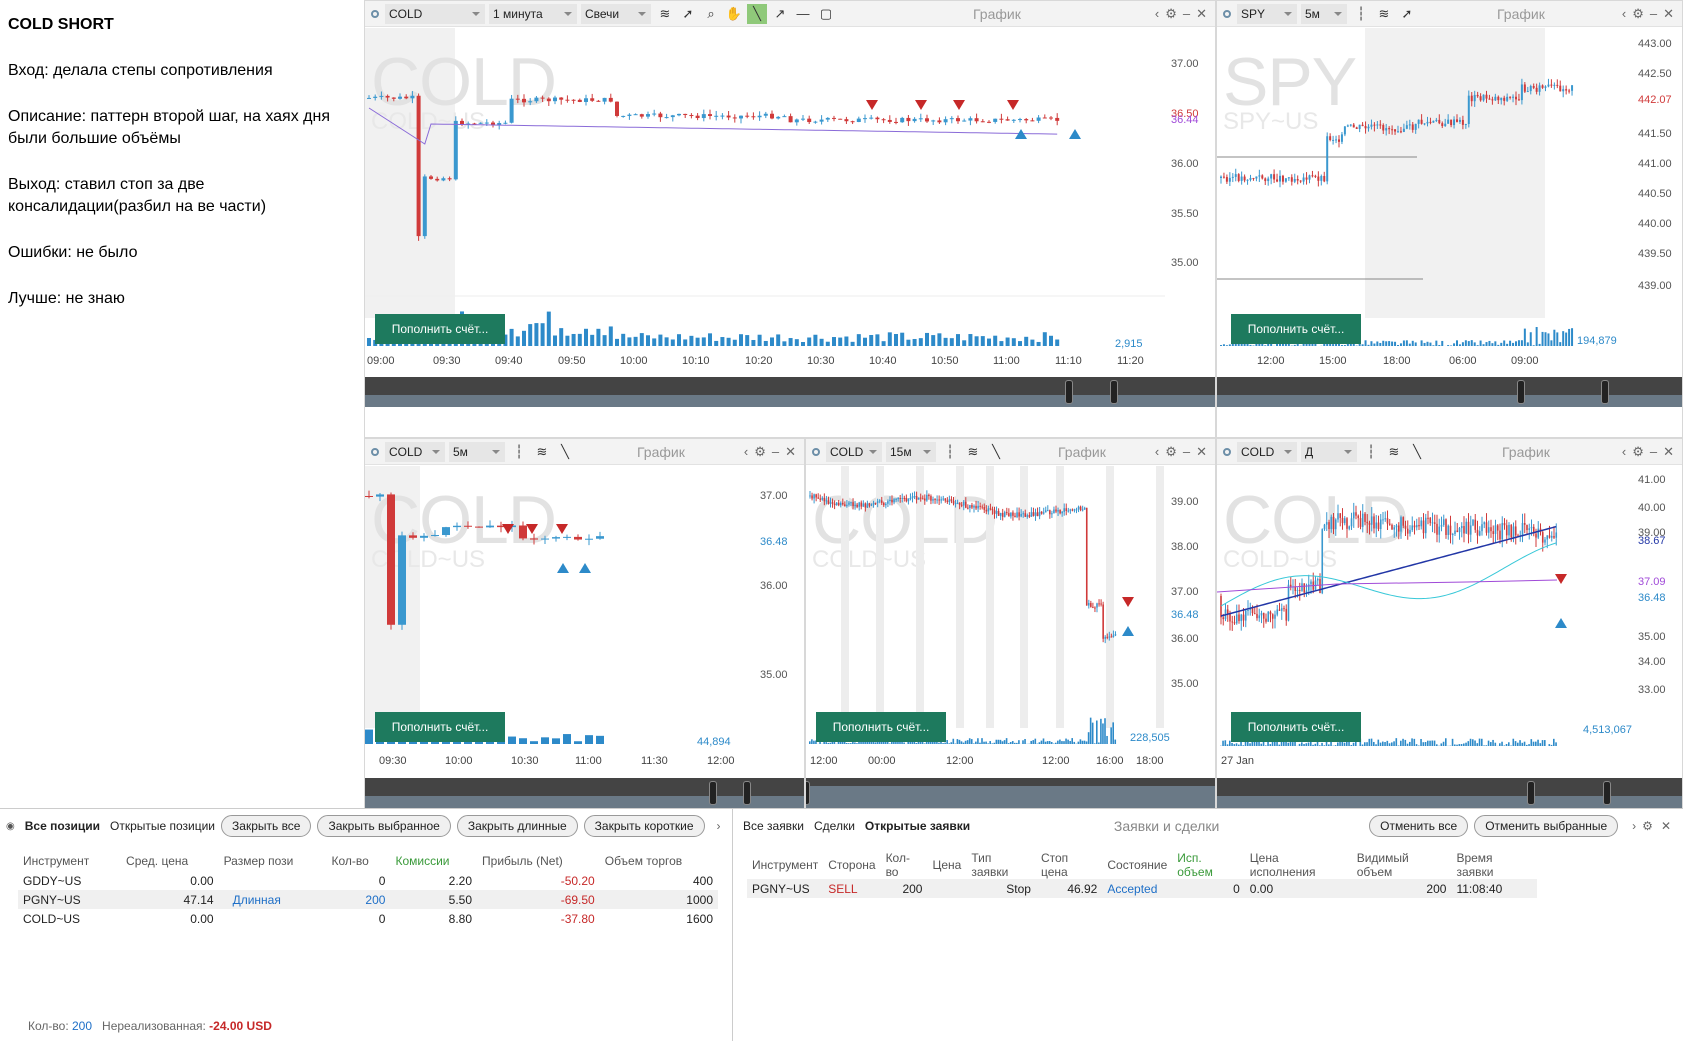  Describe the element at coordinates (734, 13) in the screenshot. I see `hand-icon: ✋` at that location.